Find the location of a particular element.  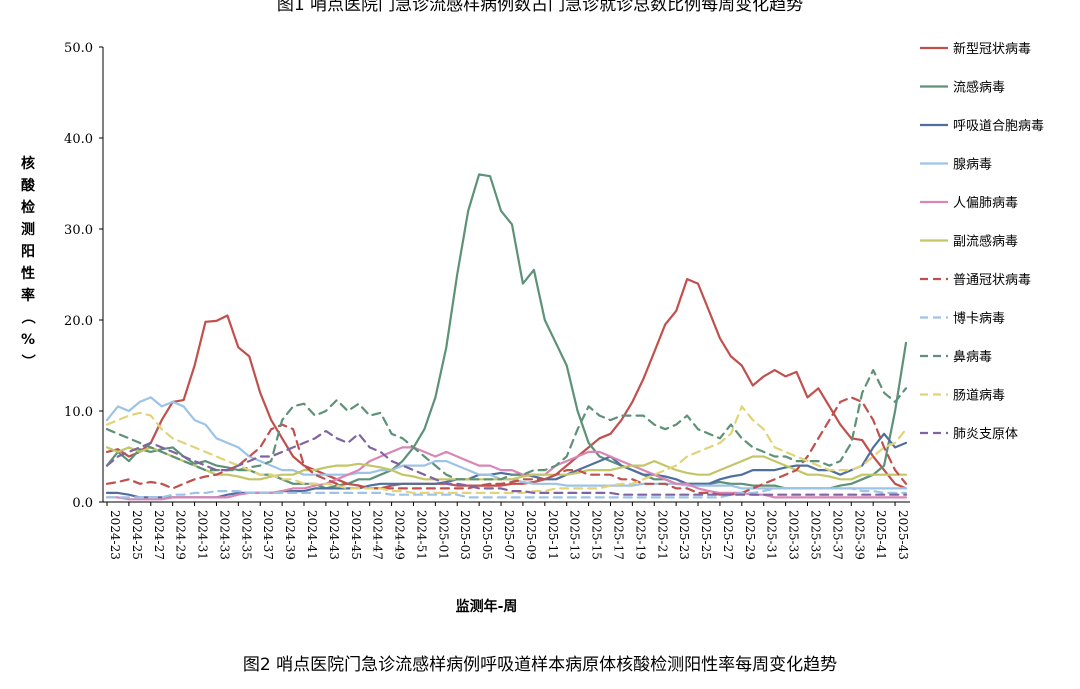

x-tick-label: 2024-45 is located at coordinates (356, 535).